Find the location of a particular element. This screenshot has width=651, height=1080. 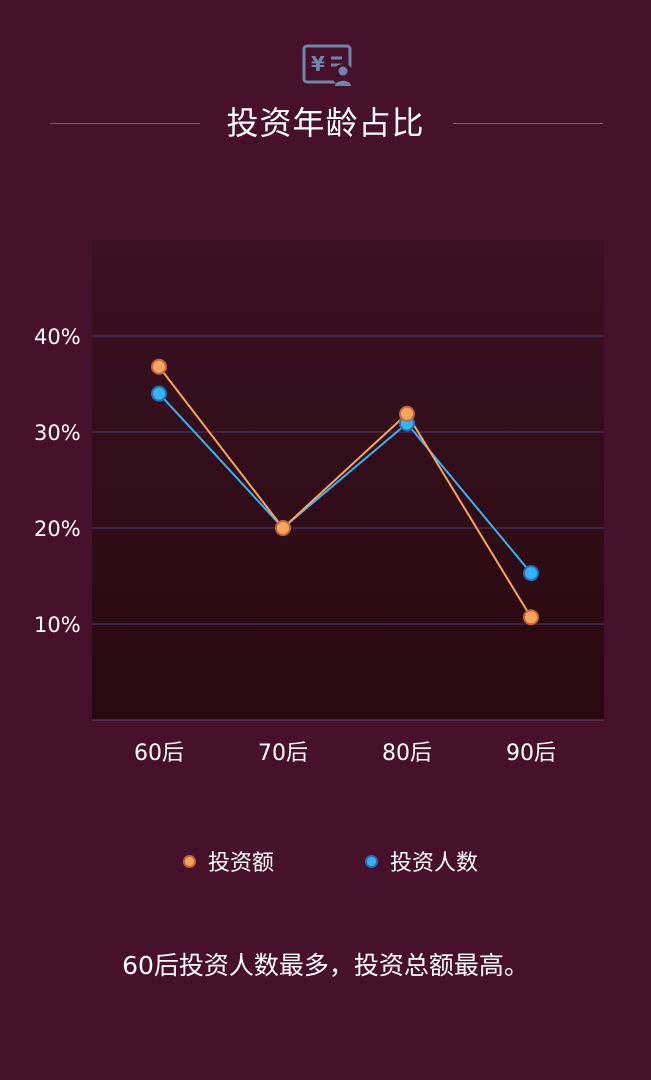

legend-label-people: 投资人数 is located at coordinates (434, 863).